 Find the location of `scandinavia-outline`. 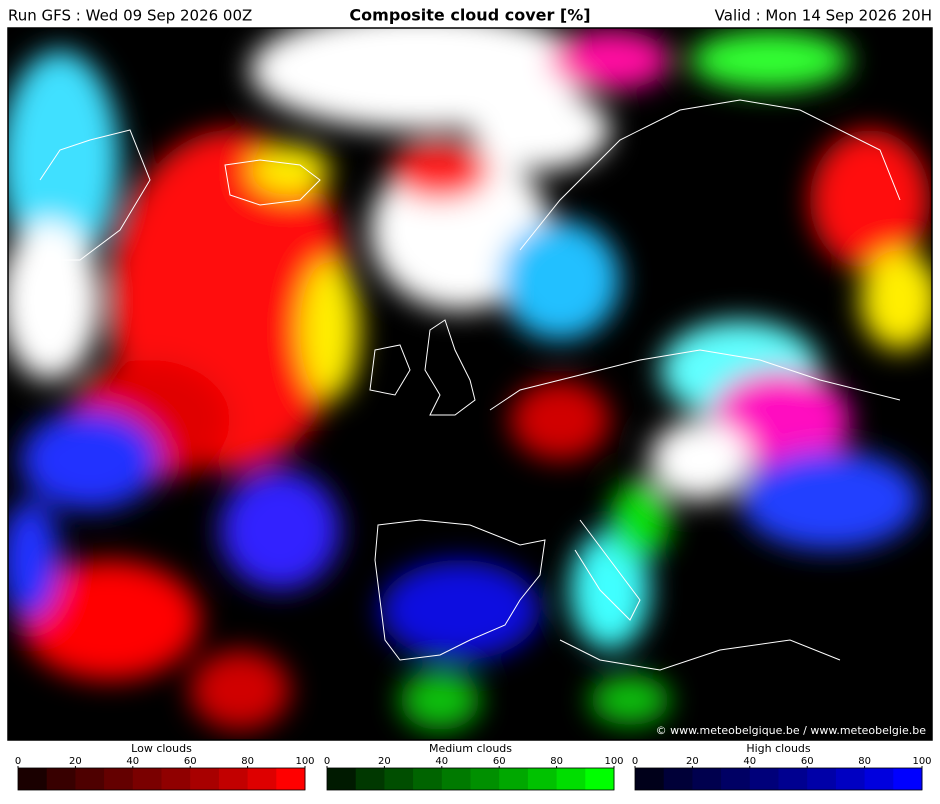

scandinavia-outline is located at coordinates (710, 175).